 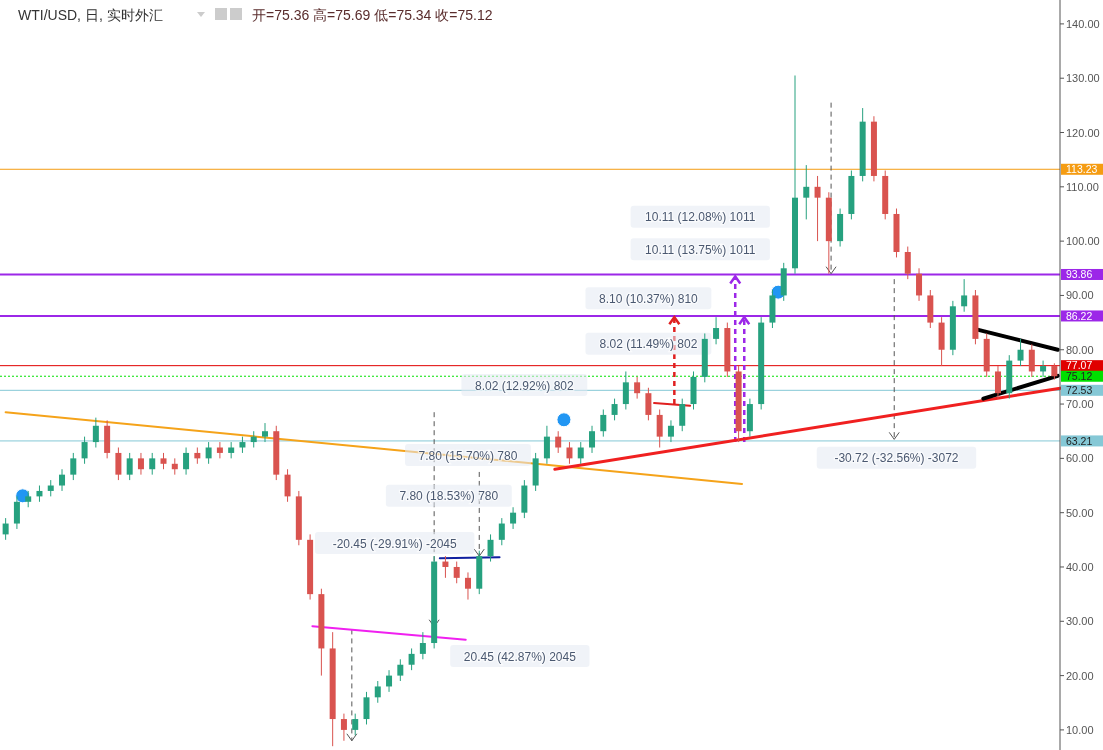 I want to click on annotation: 10.11 (12.08%) 1011, so click(x=700, y=217).